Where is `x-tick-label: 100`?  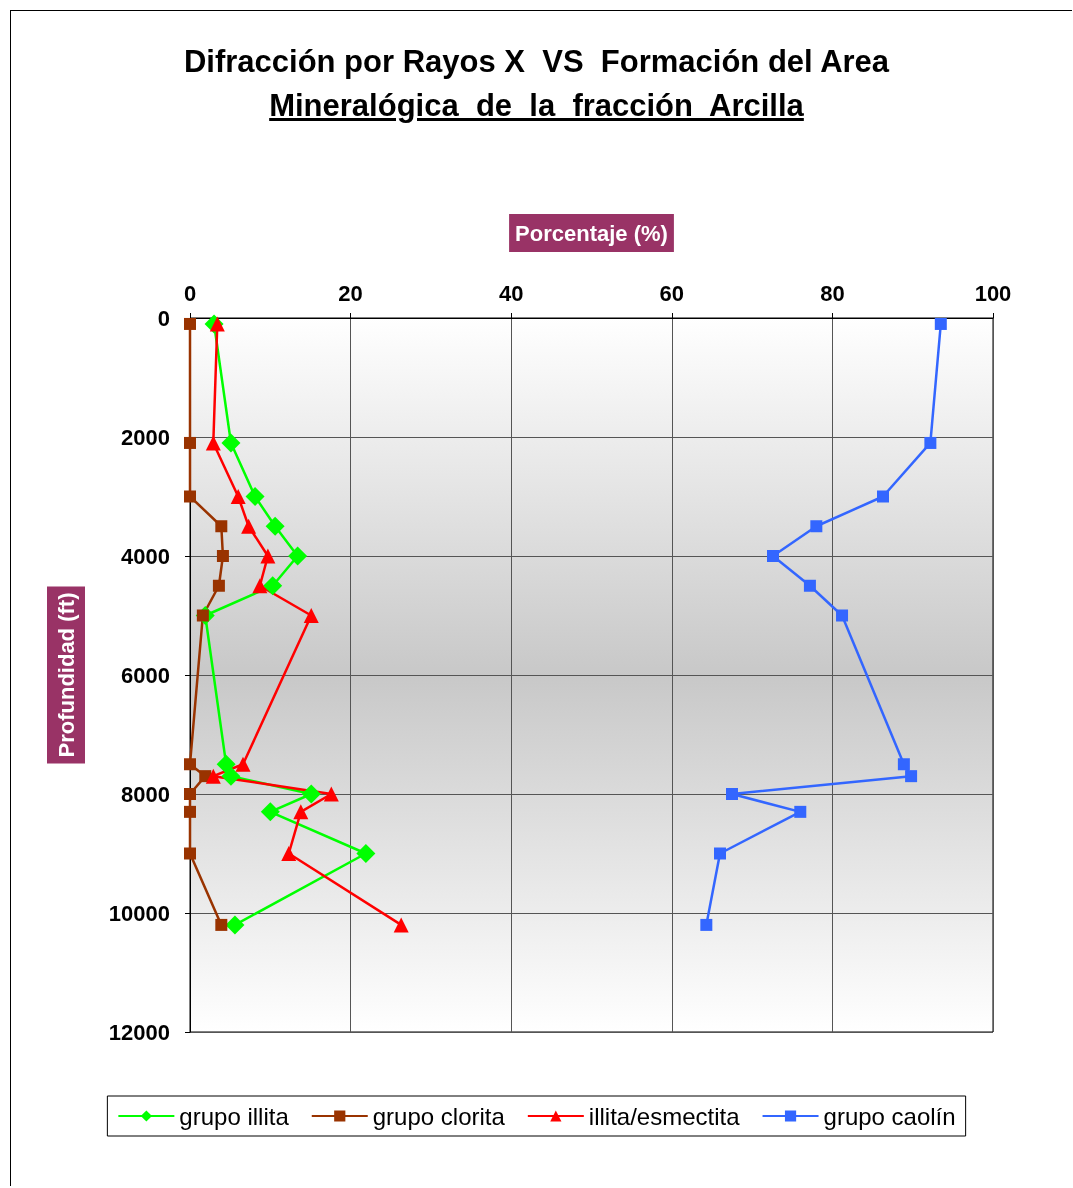
x-tick-label: 100 is located at coordinates (993, 293).